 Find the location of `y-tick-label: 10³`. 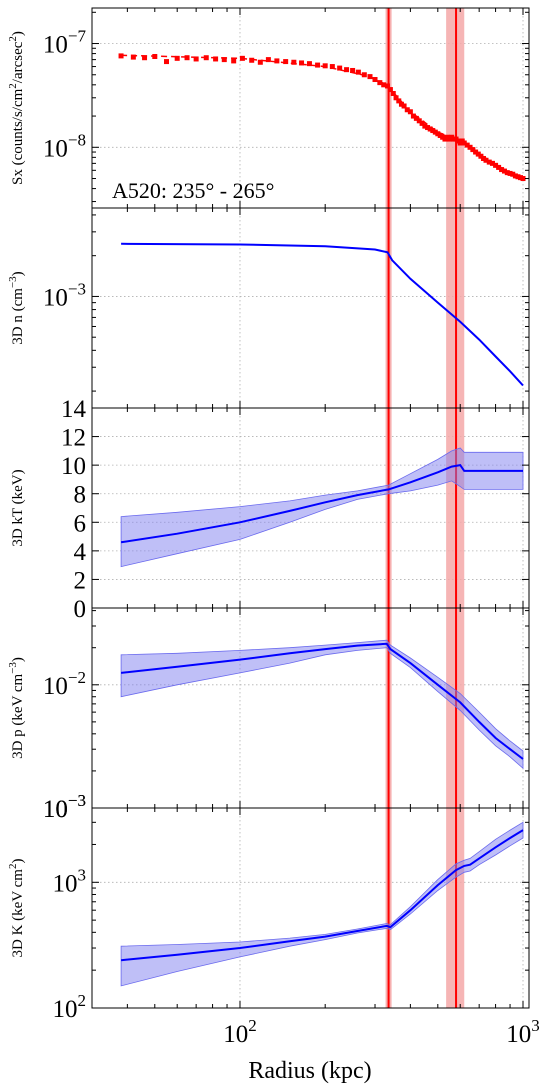

y-tick-label: 10³ is located at coordinates (70, 881).